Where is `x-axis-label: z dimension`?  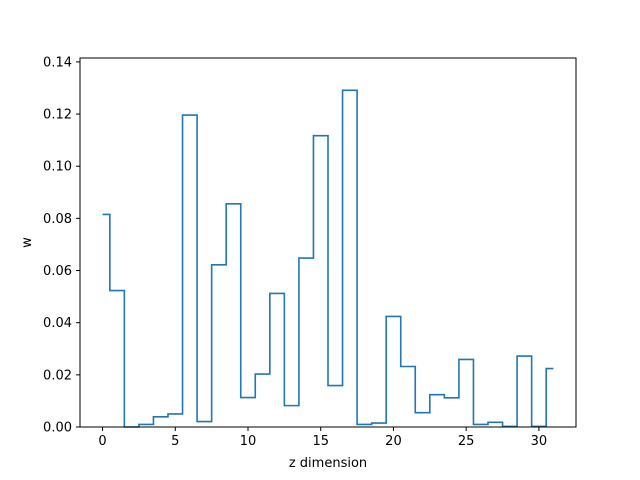 x-axis-label: z dimension is located at coordinates (328, 463).